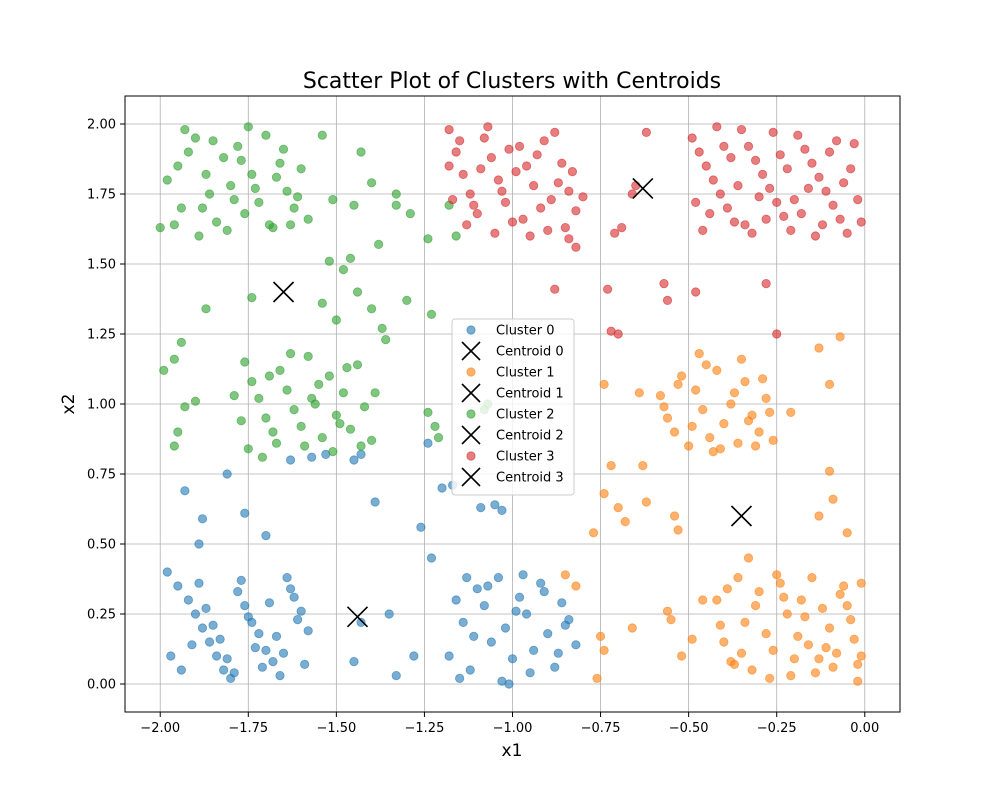  Describe the element at coordinates (101, 615) in the screenshot. I see `y-tick-label: 0.25` at that location.